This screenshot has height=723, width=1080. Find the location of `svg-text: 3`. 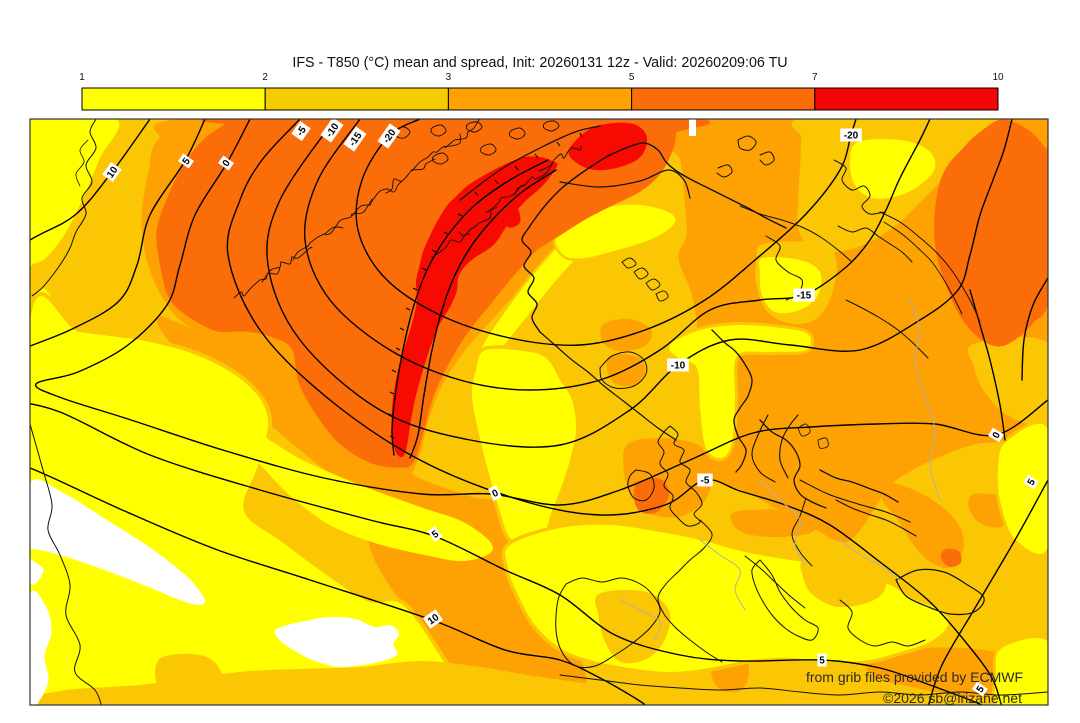

svg-text: 3 is located at coordinates (449, 77).